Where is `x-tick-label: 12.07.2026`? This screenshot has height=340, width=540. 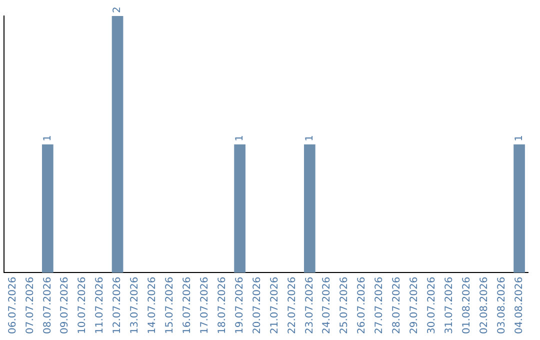 x-tick-label: 12.07.2026 is located at coordinates (118, 305).